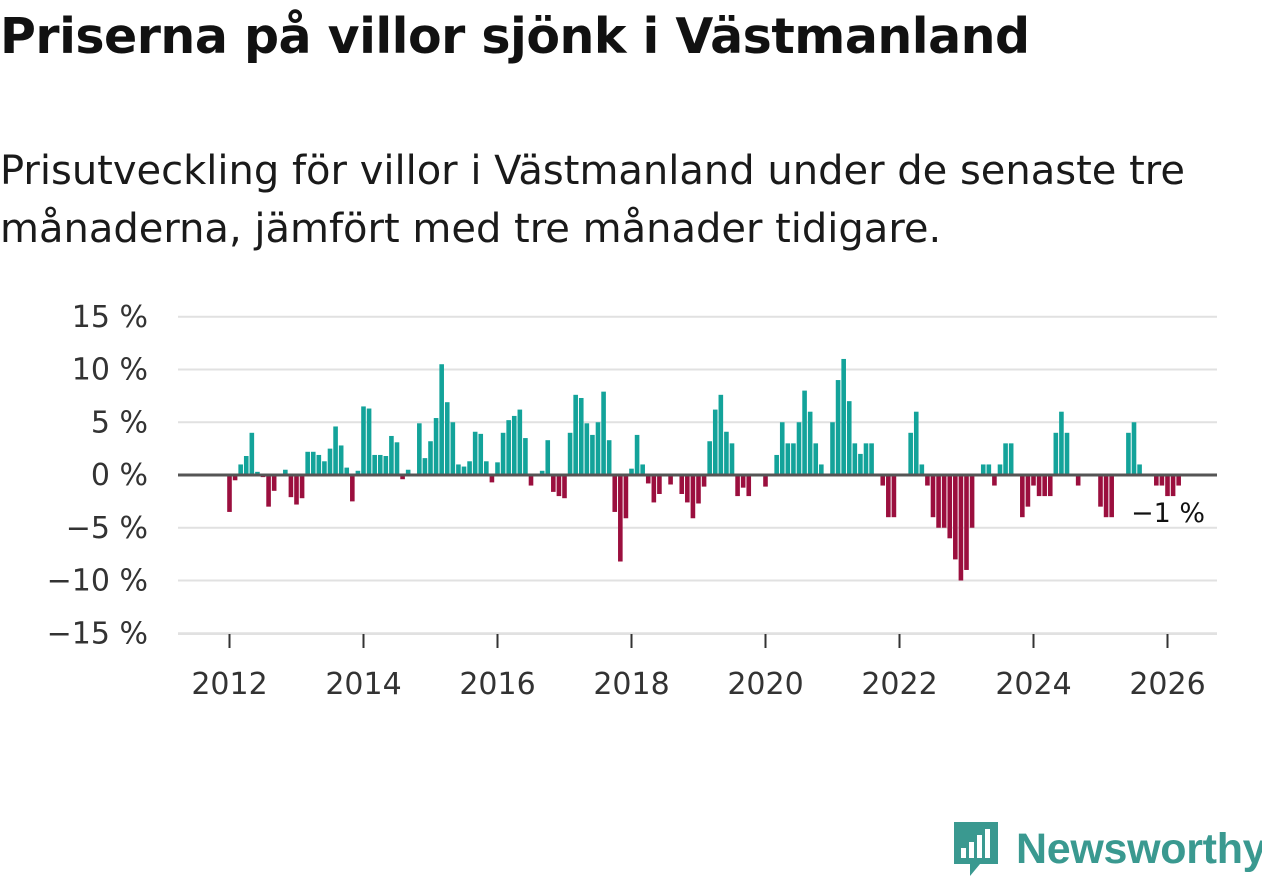  What do you see at coordinates (1033, 684) in the screenshot?
I see `x-tick-label: 2024` at bounding box center [1033, 684].